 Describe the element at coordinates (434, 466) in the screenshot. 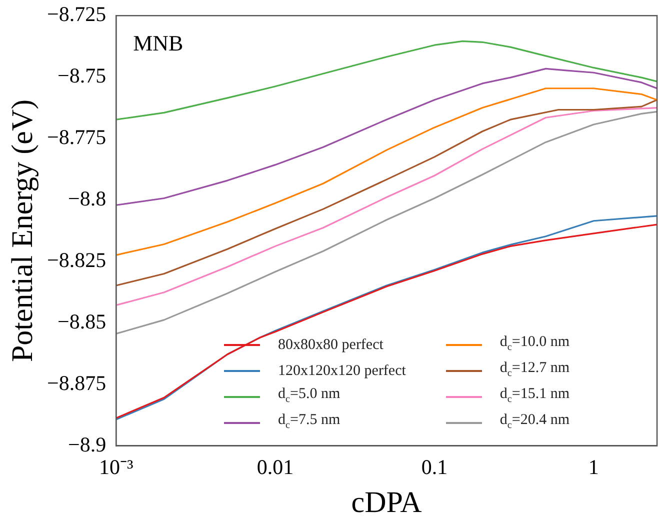

I see `x-tick-label: 0.1` at that location.